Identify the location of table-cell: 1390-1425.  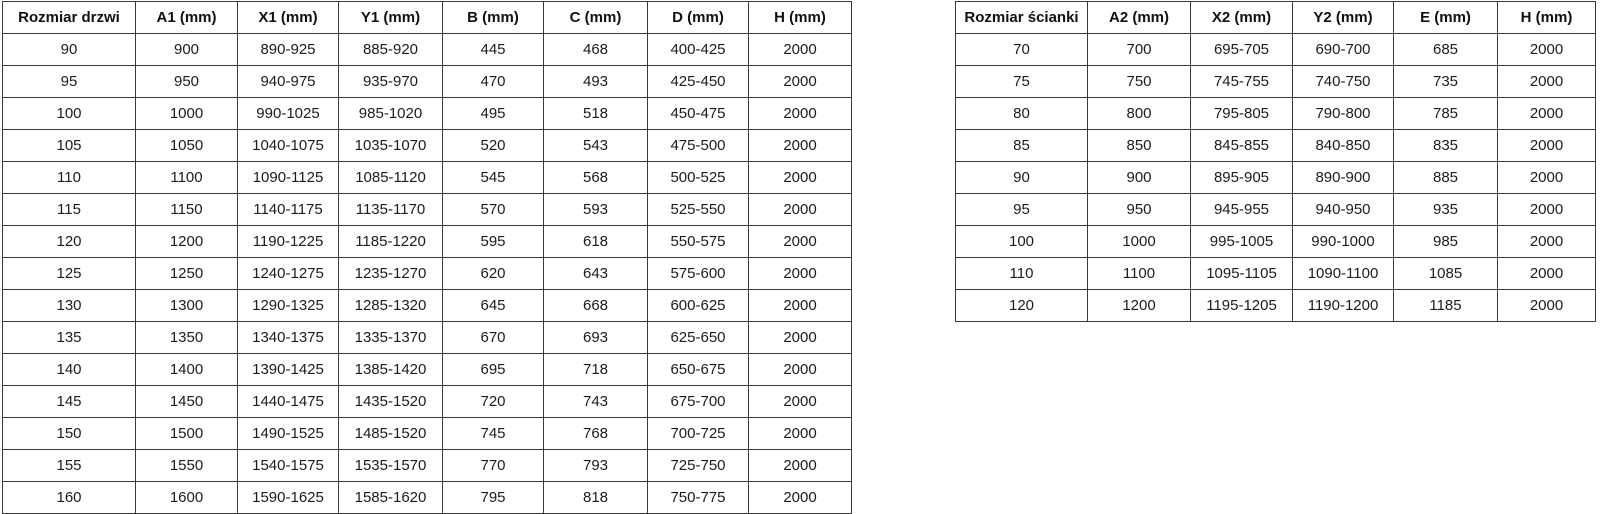
(288, 369).